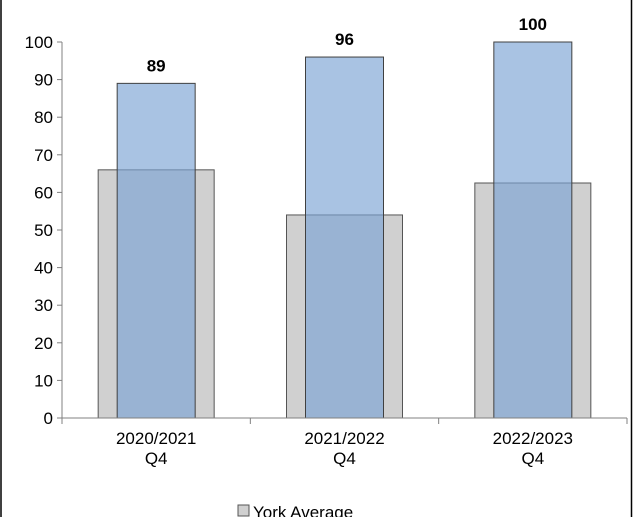 Image resolution: width=633 pixels, height=517 pixels. Describe the element at coordinates (48, 418) in the screenshot. I see `y-tick-label: 0` at that location.